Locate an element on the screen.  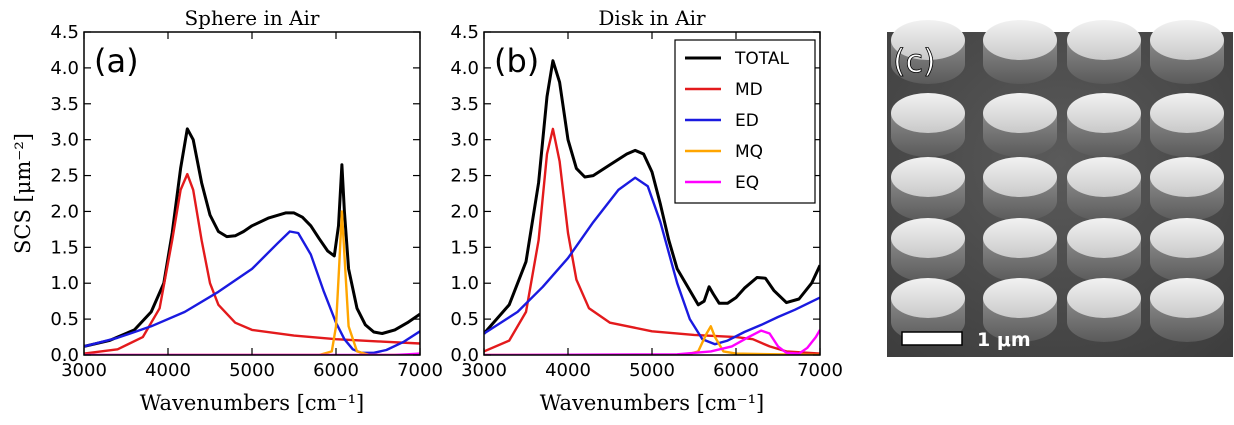
y-axis-label: SCS [μm⁻²] is located at coordinates (23, 193).